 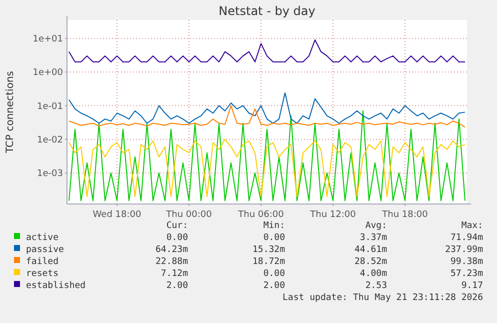 I want to click on legend-label: resets, so click(x=42, y=274).